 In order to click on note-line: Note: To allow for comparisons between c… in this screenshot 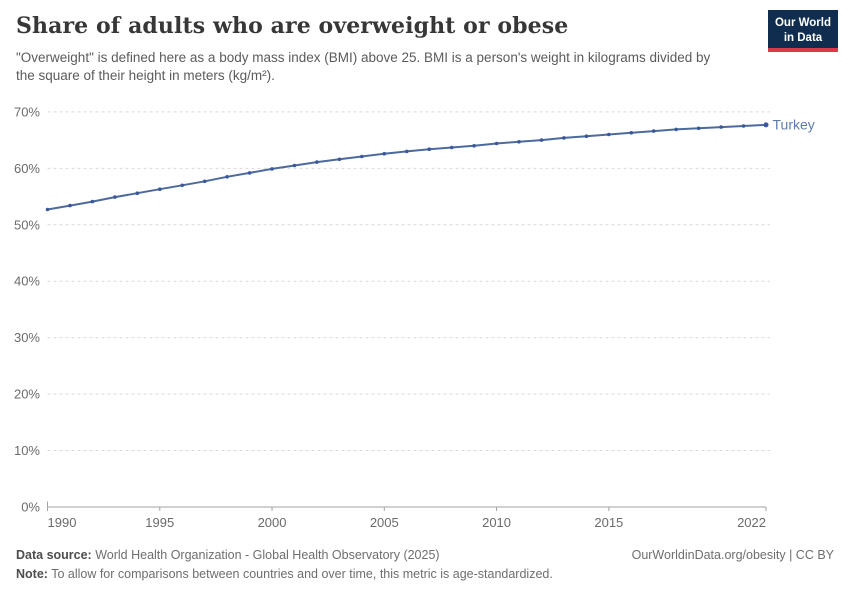, I will do `click(284, 574)`.